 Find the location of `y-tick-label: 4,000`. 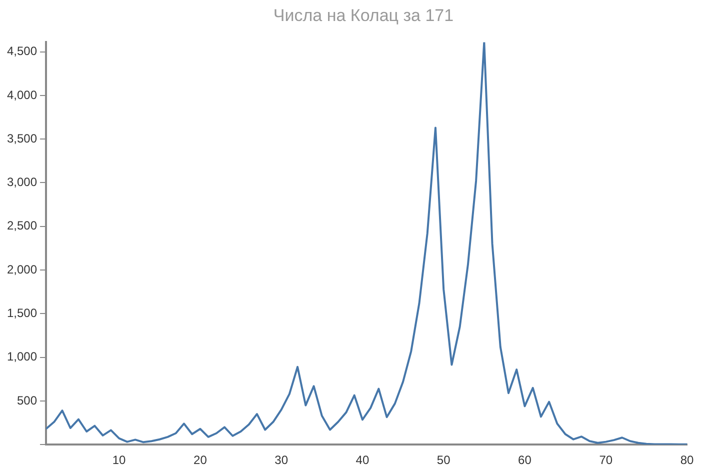

y-tick-label: 4,000 is located at coordinates (22, 95).